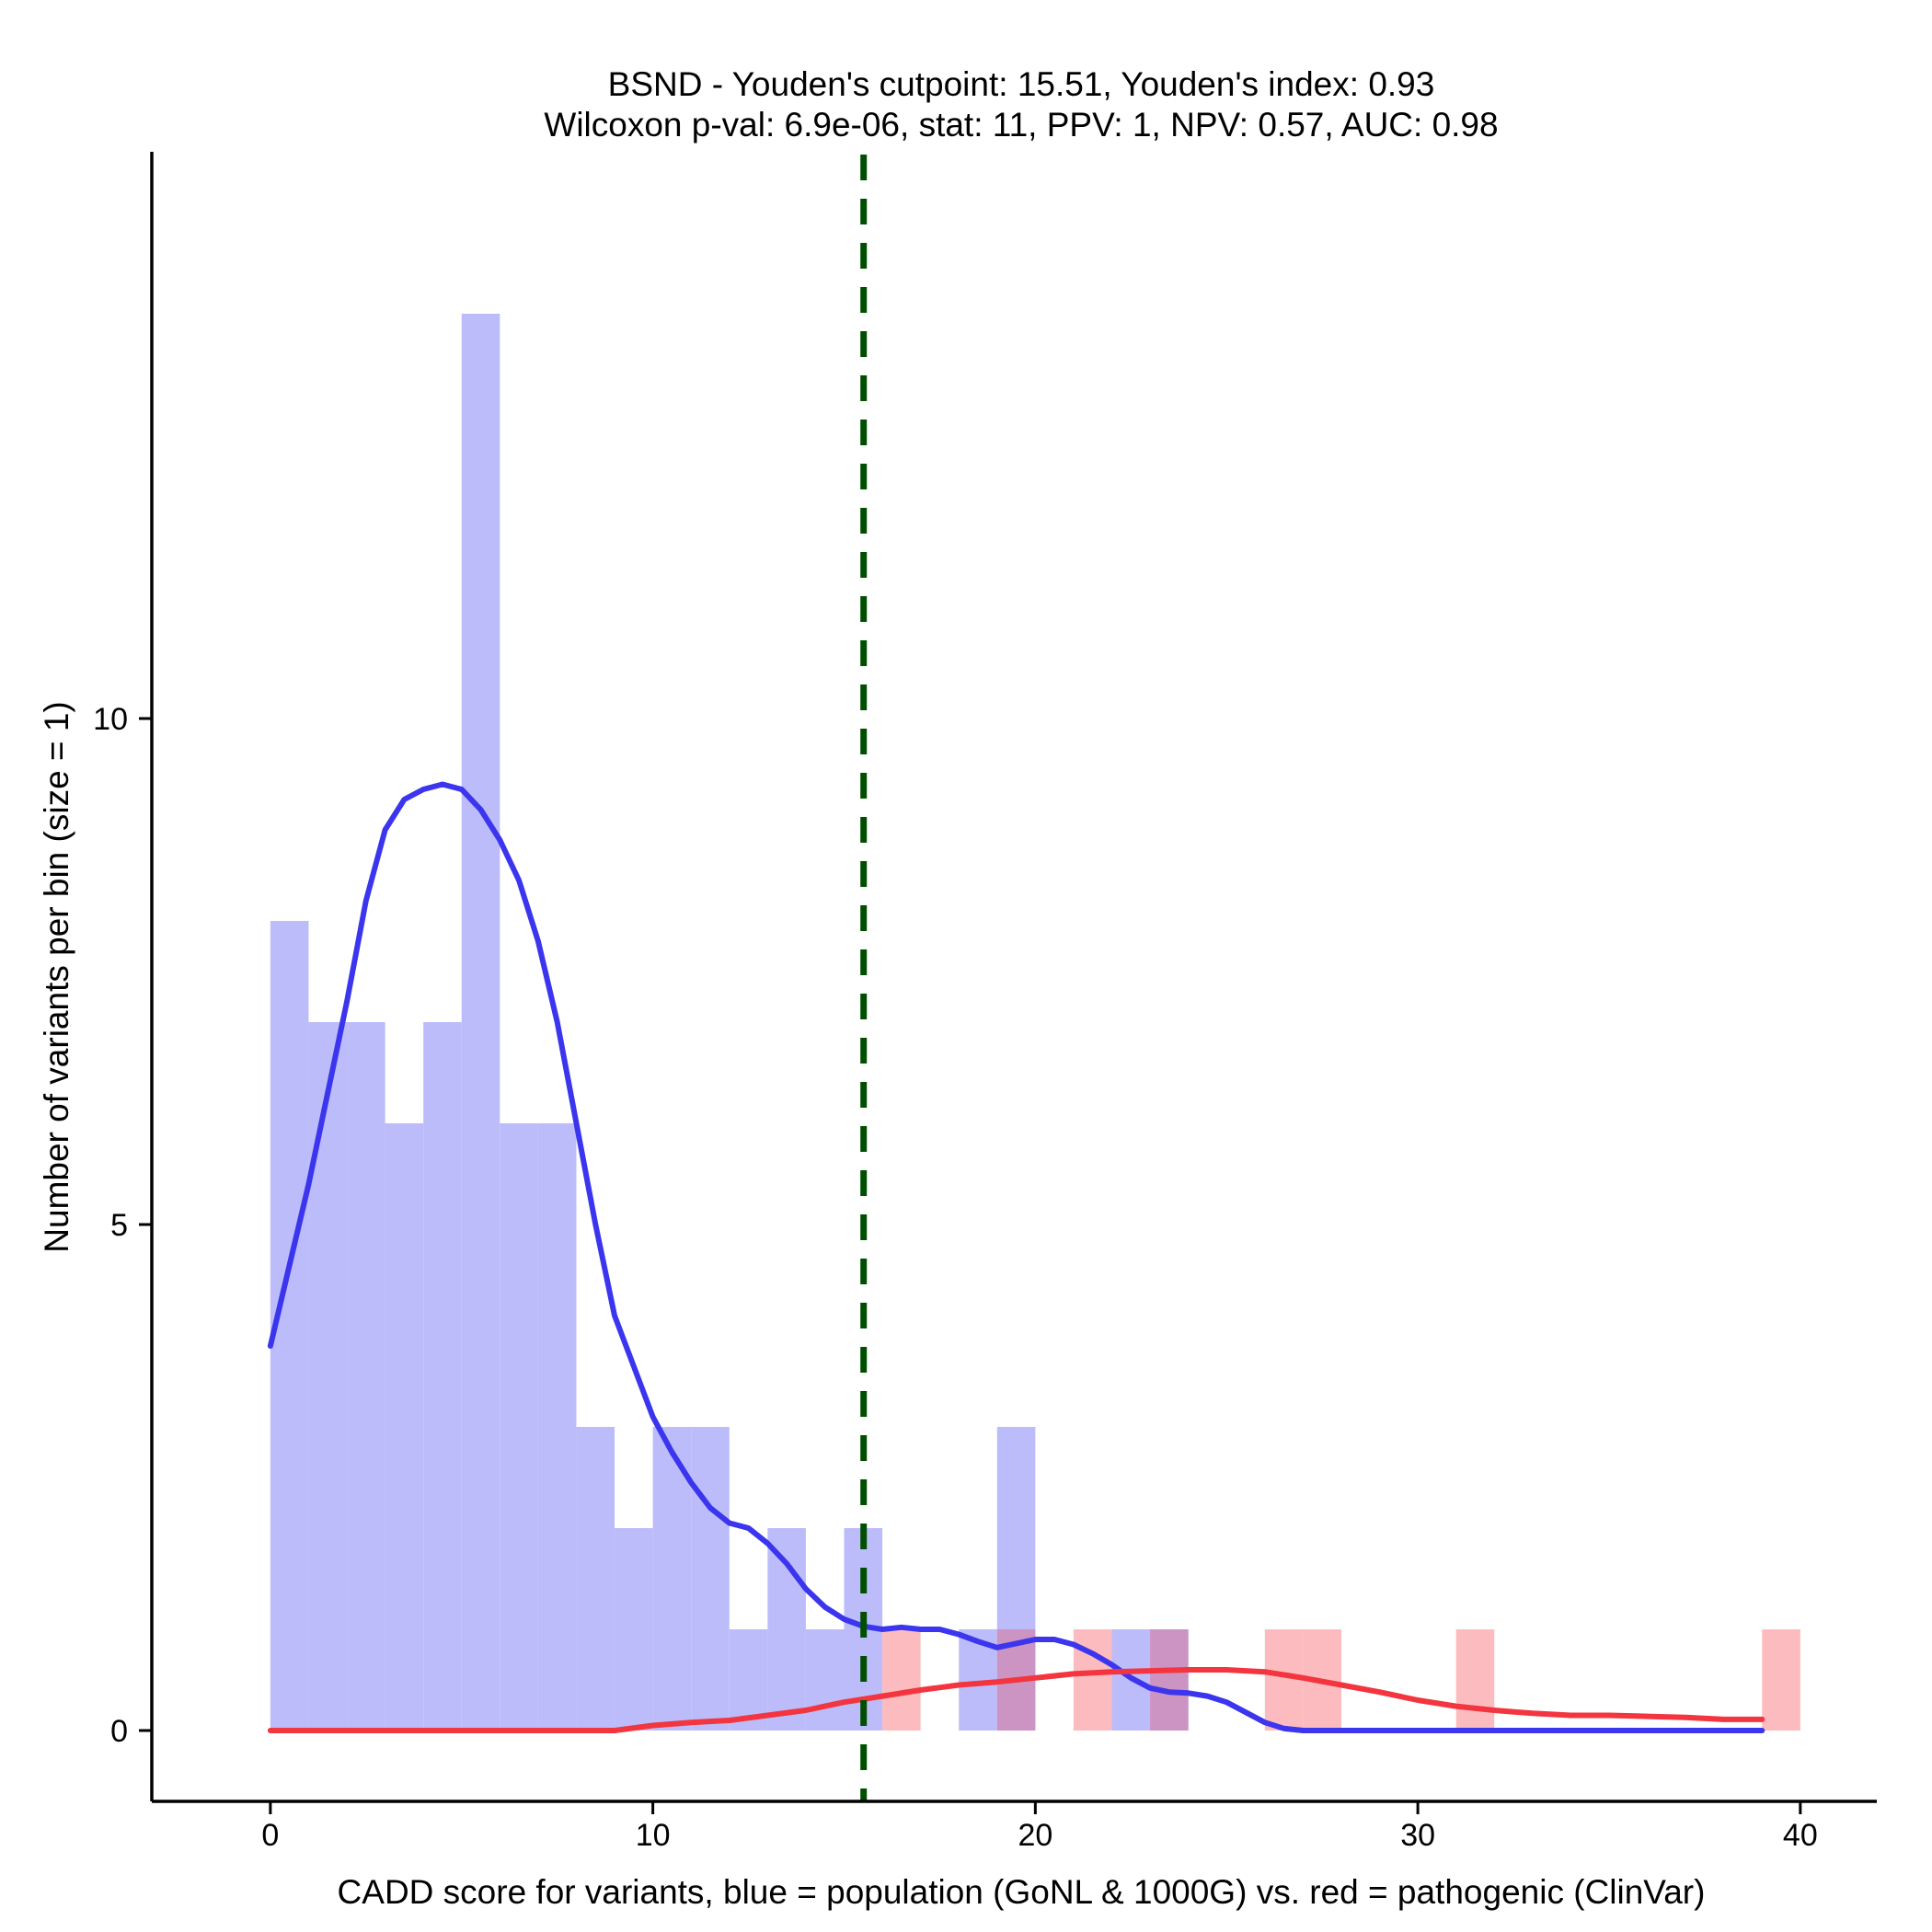 The height and width of the screenshot is (1932, 1932). I want to click on x-tick-label: 20, so click(1035, 1835).